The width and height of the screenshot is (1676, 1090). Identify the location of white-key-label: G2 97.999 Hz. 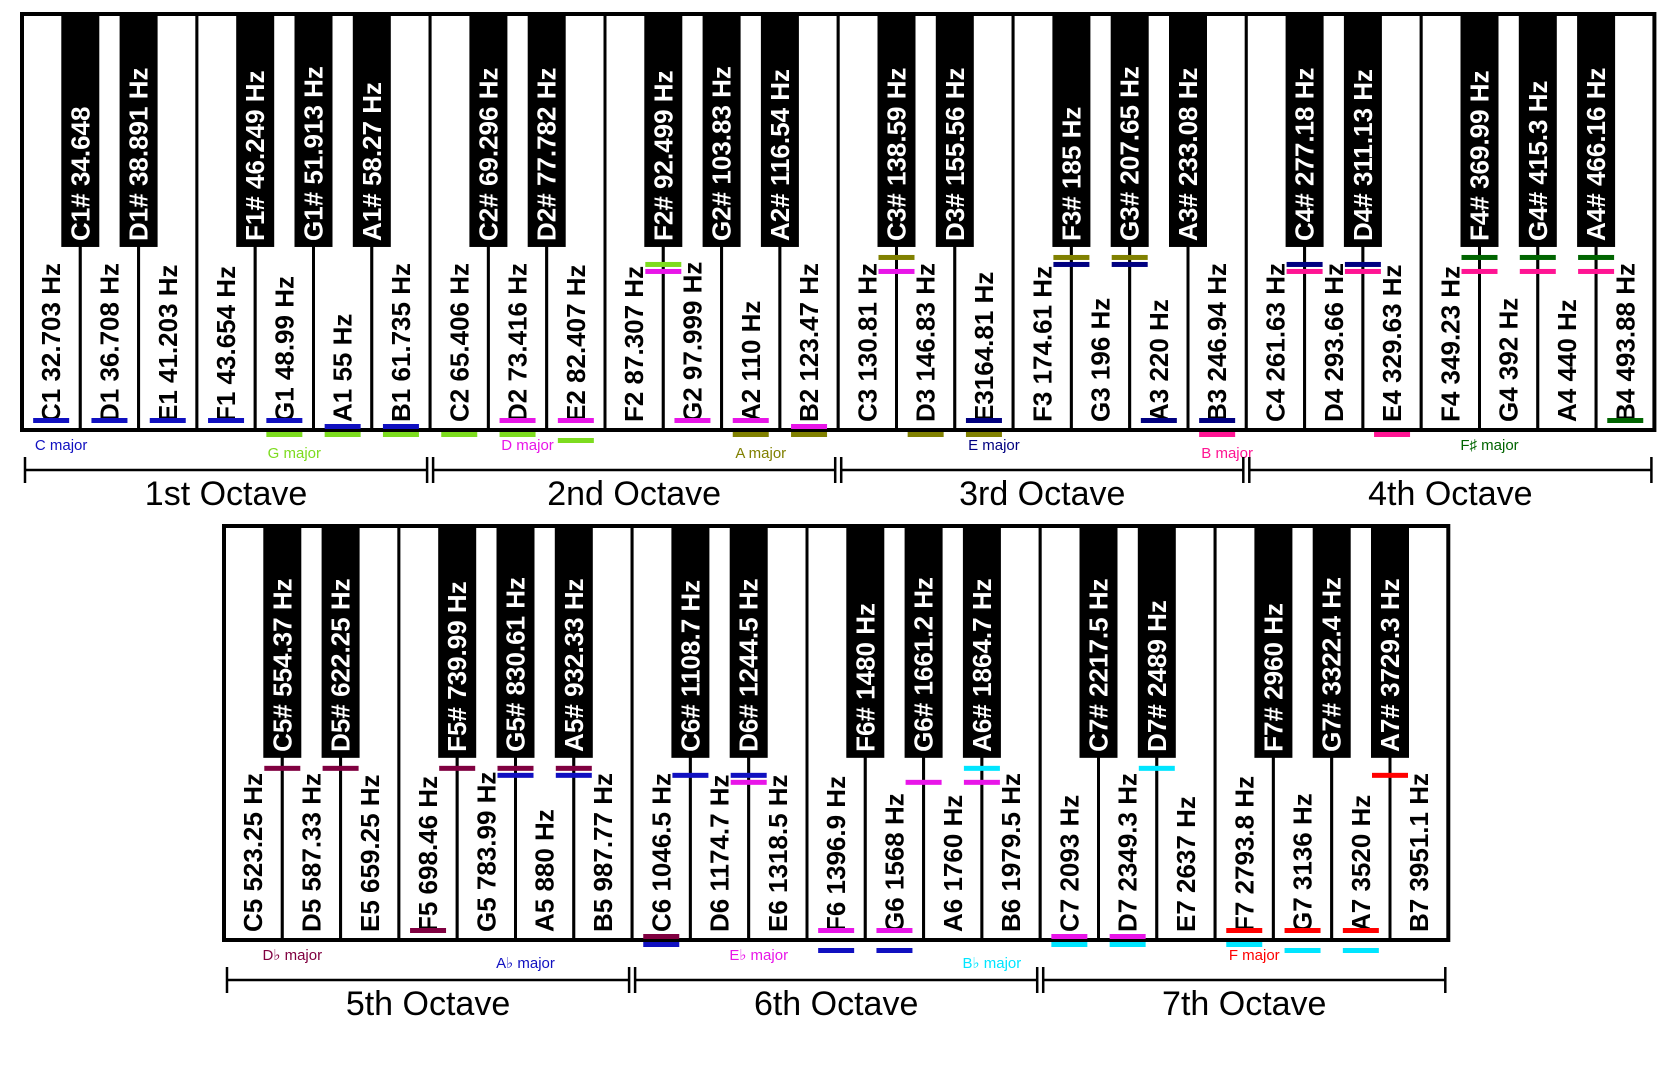
(692, 342).